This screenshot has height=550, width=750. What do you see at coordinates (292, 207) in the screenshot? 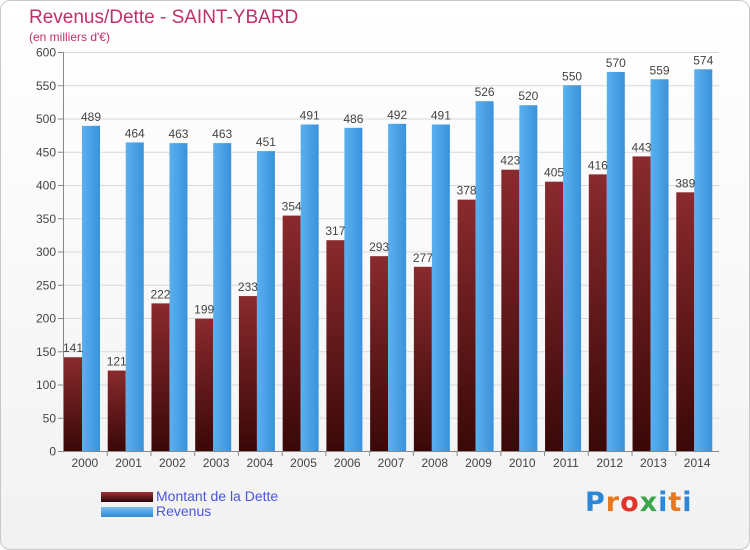
I see `data-label-dette: 354` at bounding box center [292, 207].